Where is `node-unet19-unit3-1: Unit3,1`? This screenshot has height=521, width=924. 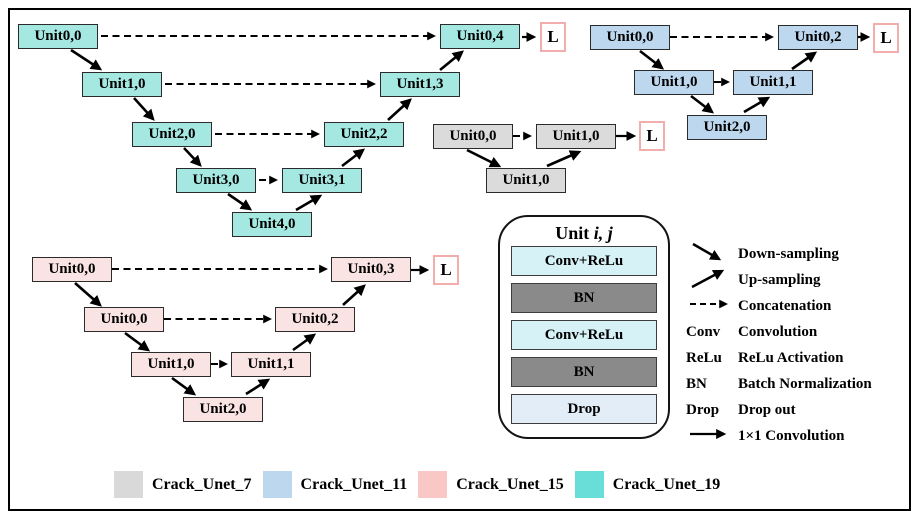
node-unet19-unit3-1: Unit3,1 is located at coordinates (322, 180).